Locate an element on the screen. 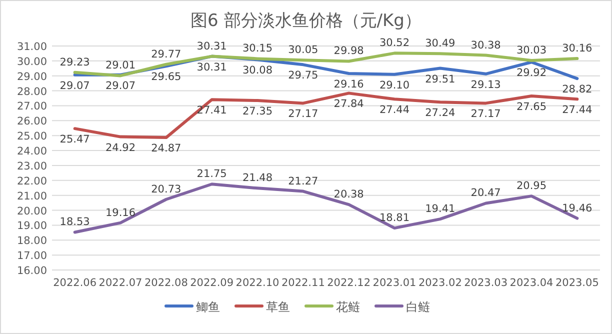  x-tick-label: 2023.05 is located at coordinates (577, 283).